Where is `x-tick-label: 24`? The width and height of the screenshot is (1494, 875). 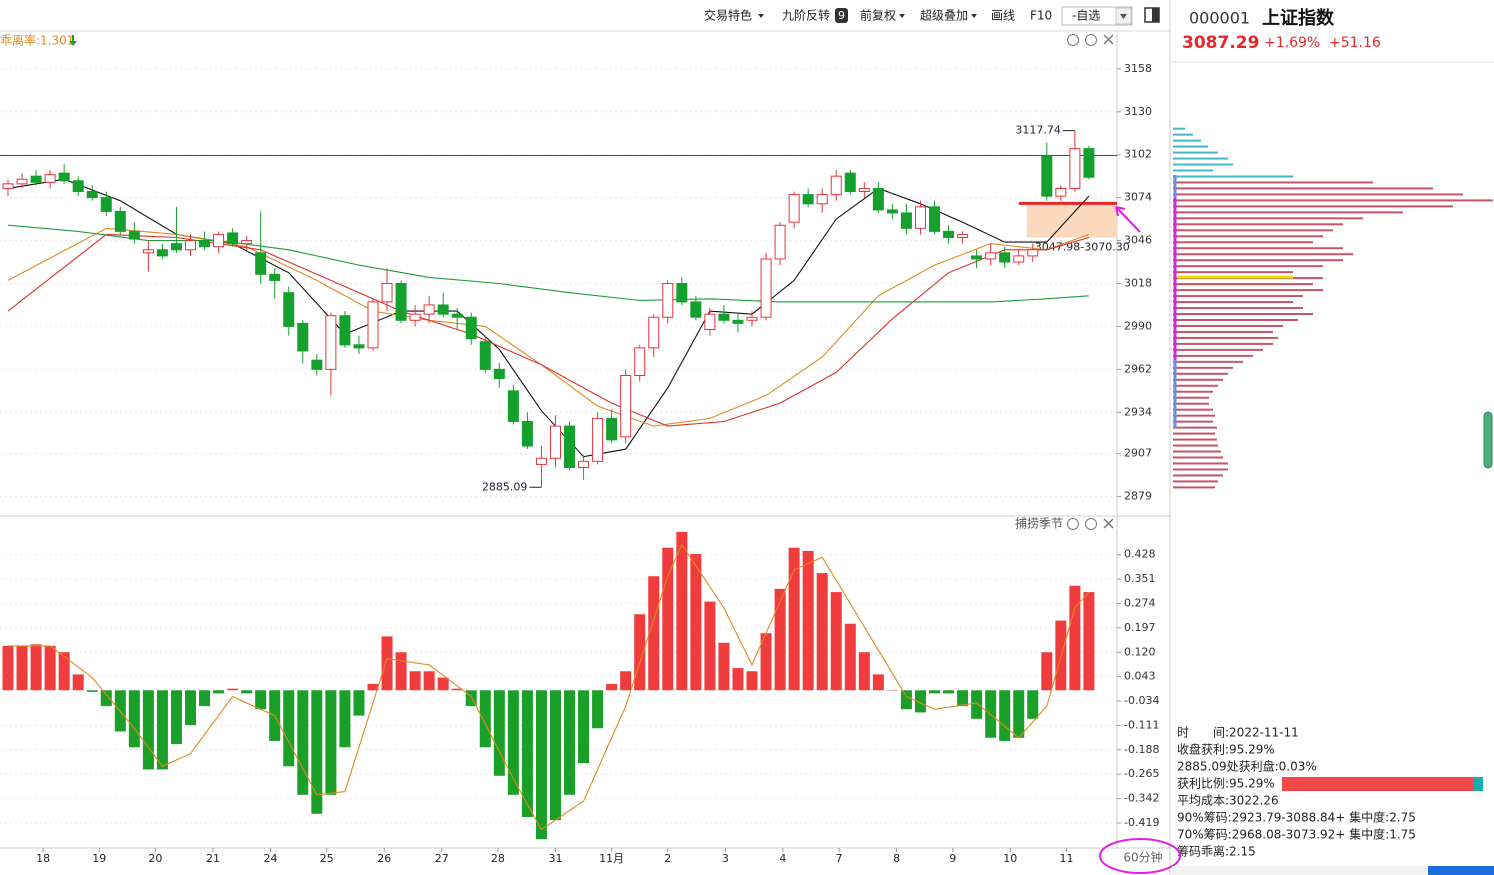 x-tick-label: 24 is located at coordinates (271, 858).